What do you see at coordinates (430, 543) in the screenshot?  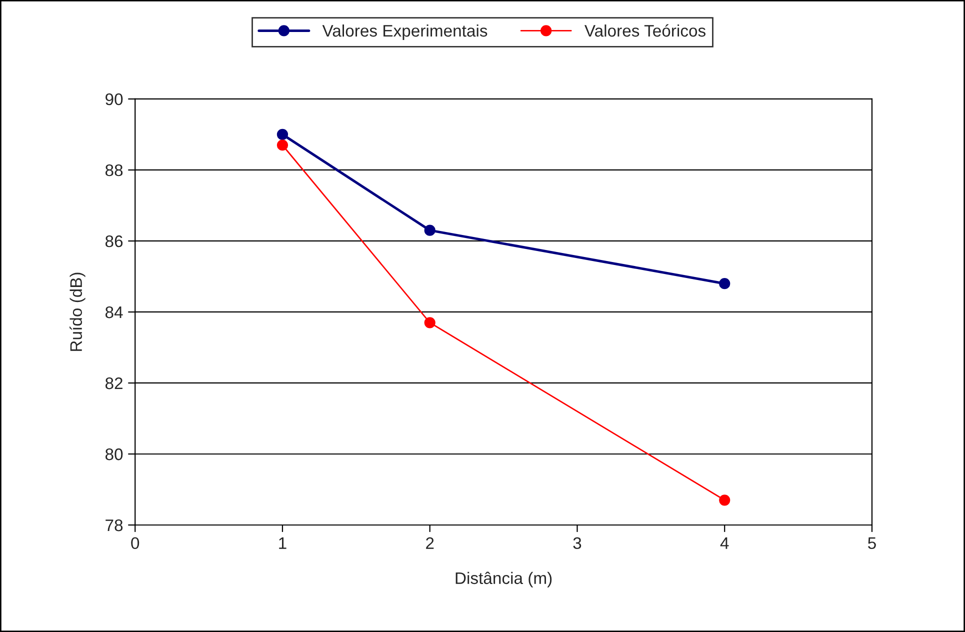 I see `x-tick-label: 2` at bounding box center [430, 543].